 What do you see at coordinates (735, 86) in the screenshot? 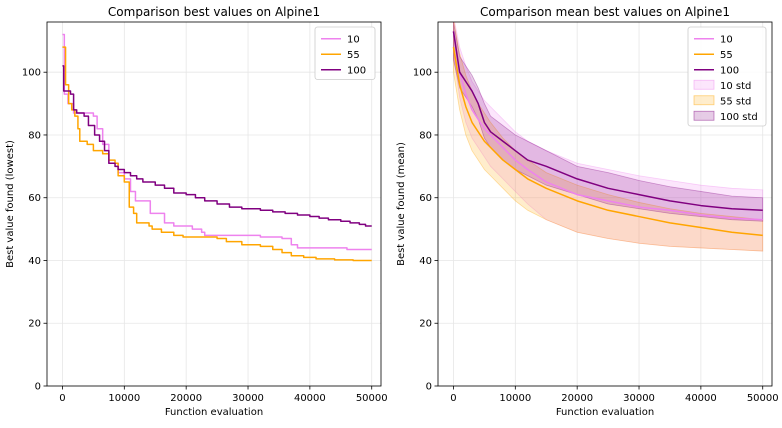
I see `right-legend-label-10-std: 10 std` at bounding box center [735, 86].